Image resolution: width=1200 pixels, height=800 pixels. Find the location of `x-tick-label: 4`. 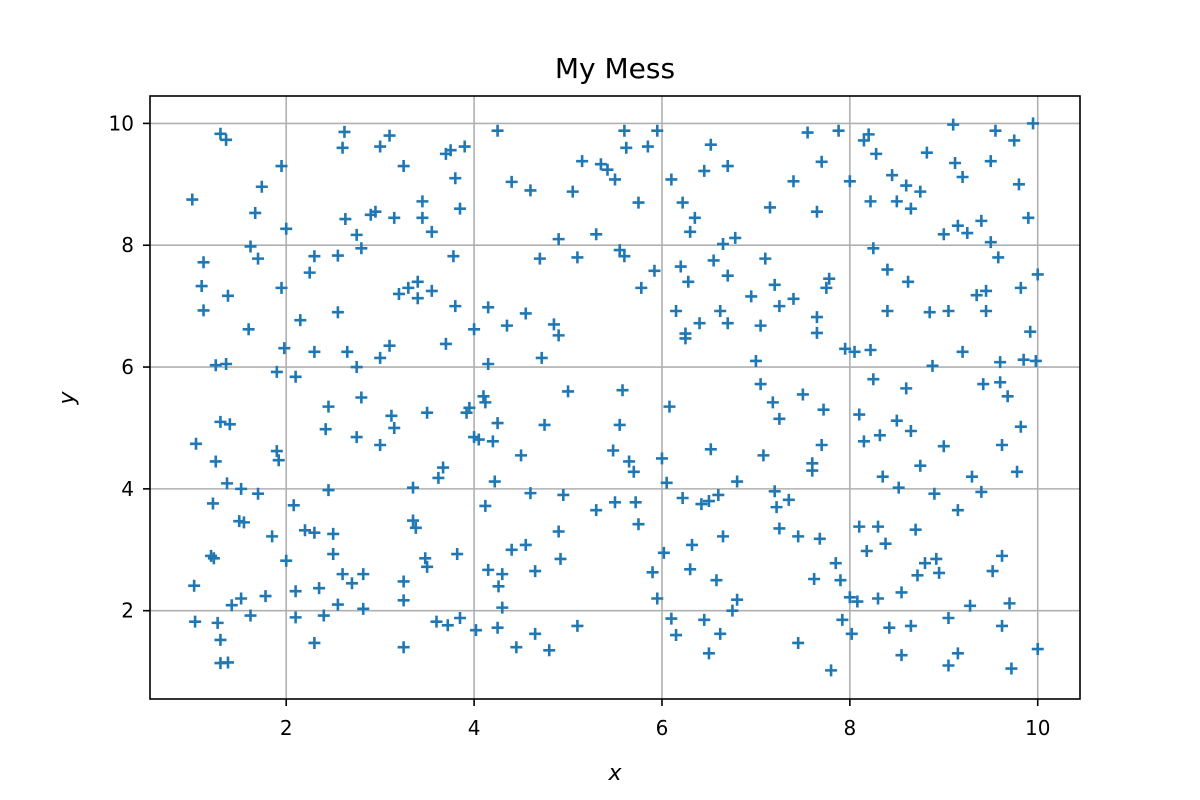

x-tick-label: 4 is located at coordinates (474, 728).